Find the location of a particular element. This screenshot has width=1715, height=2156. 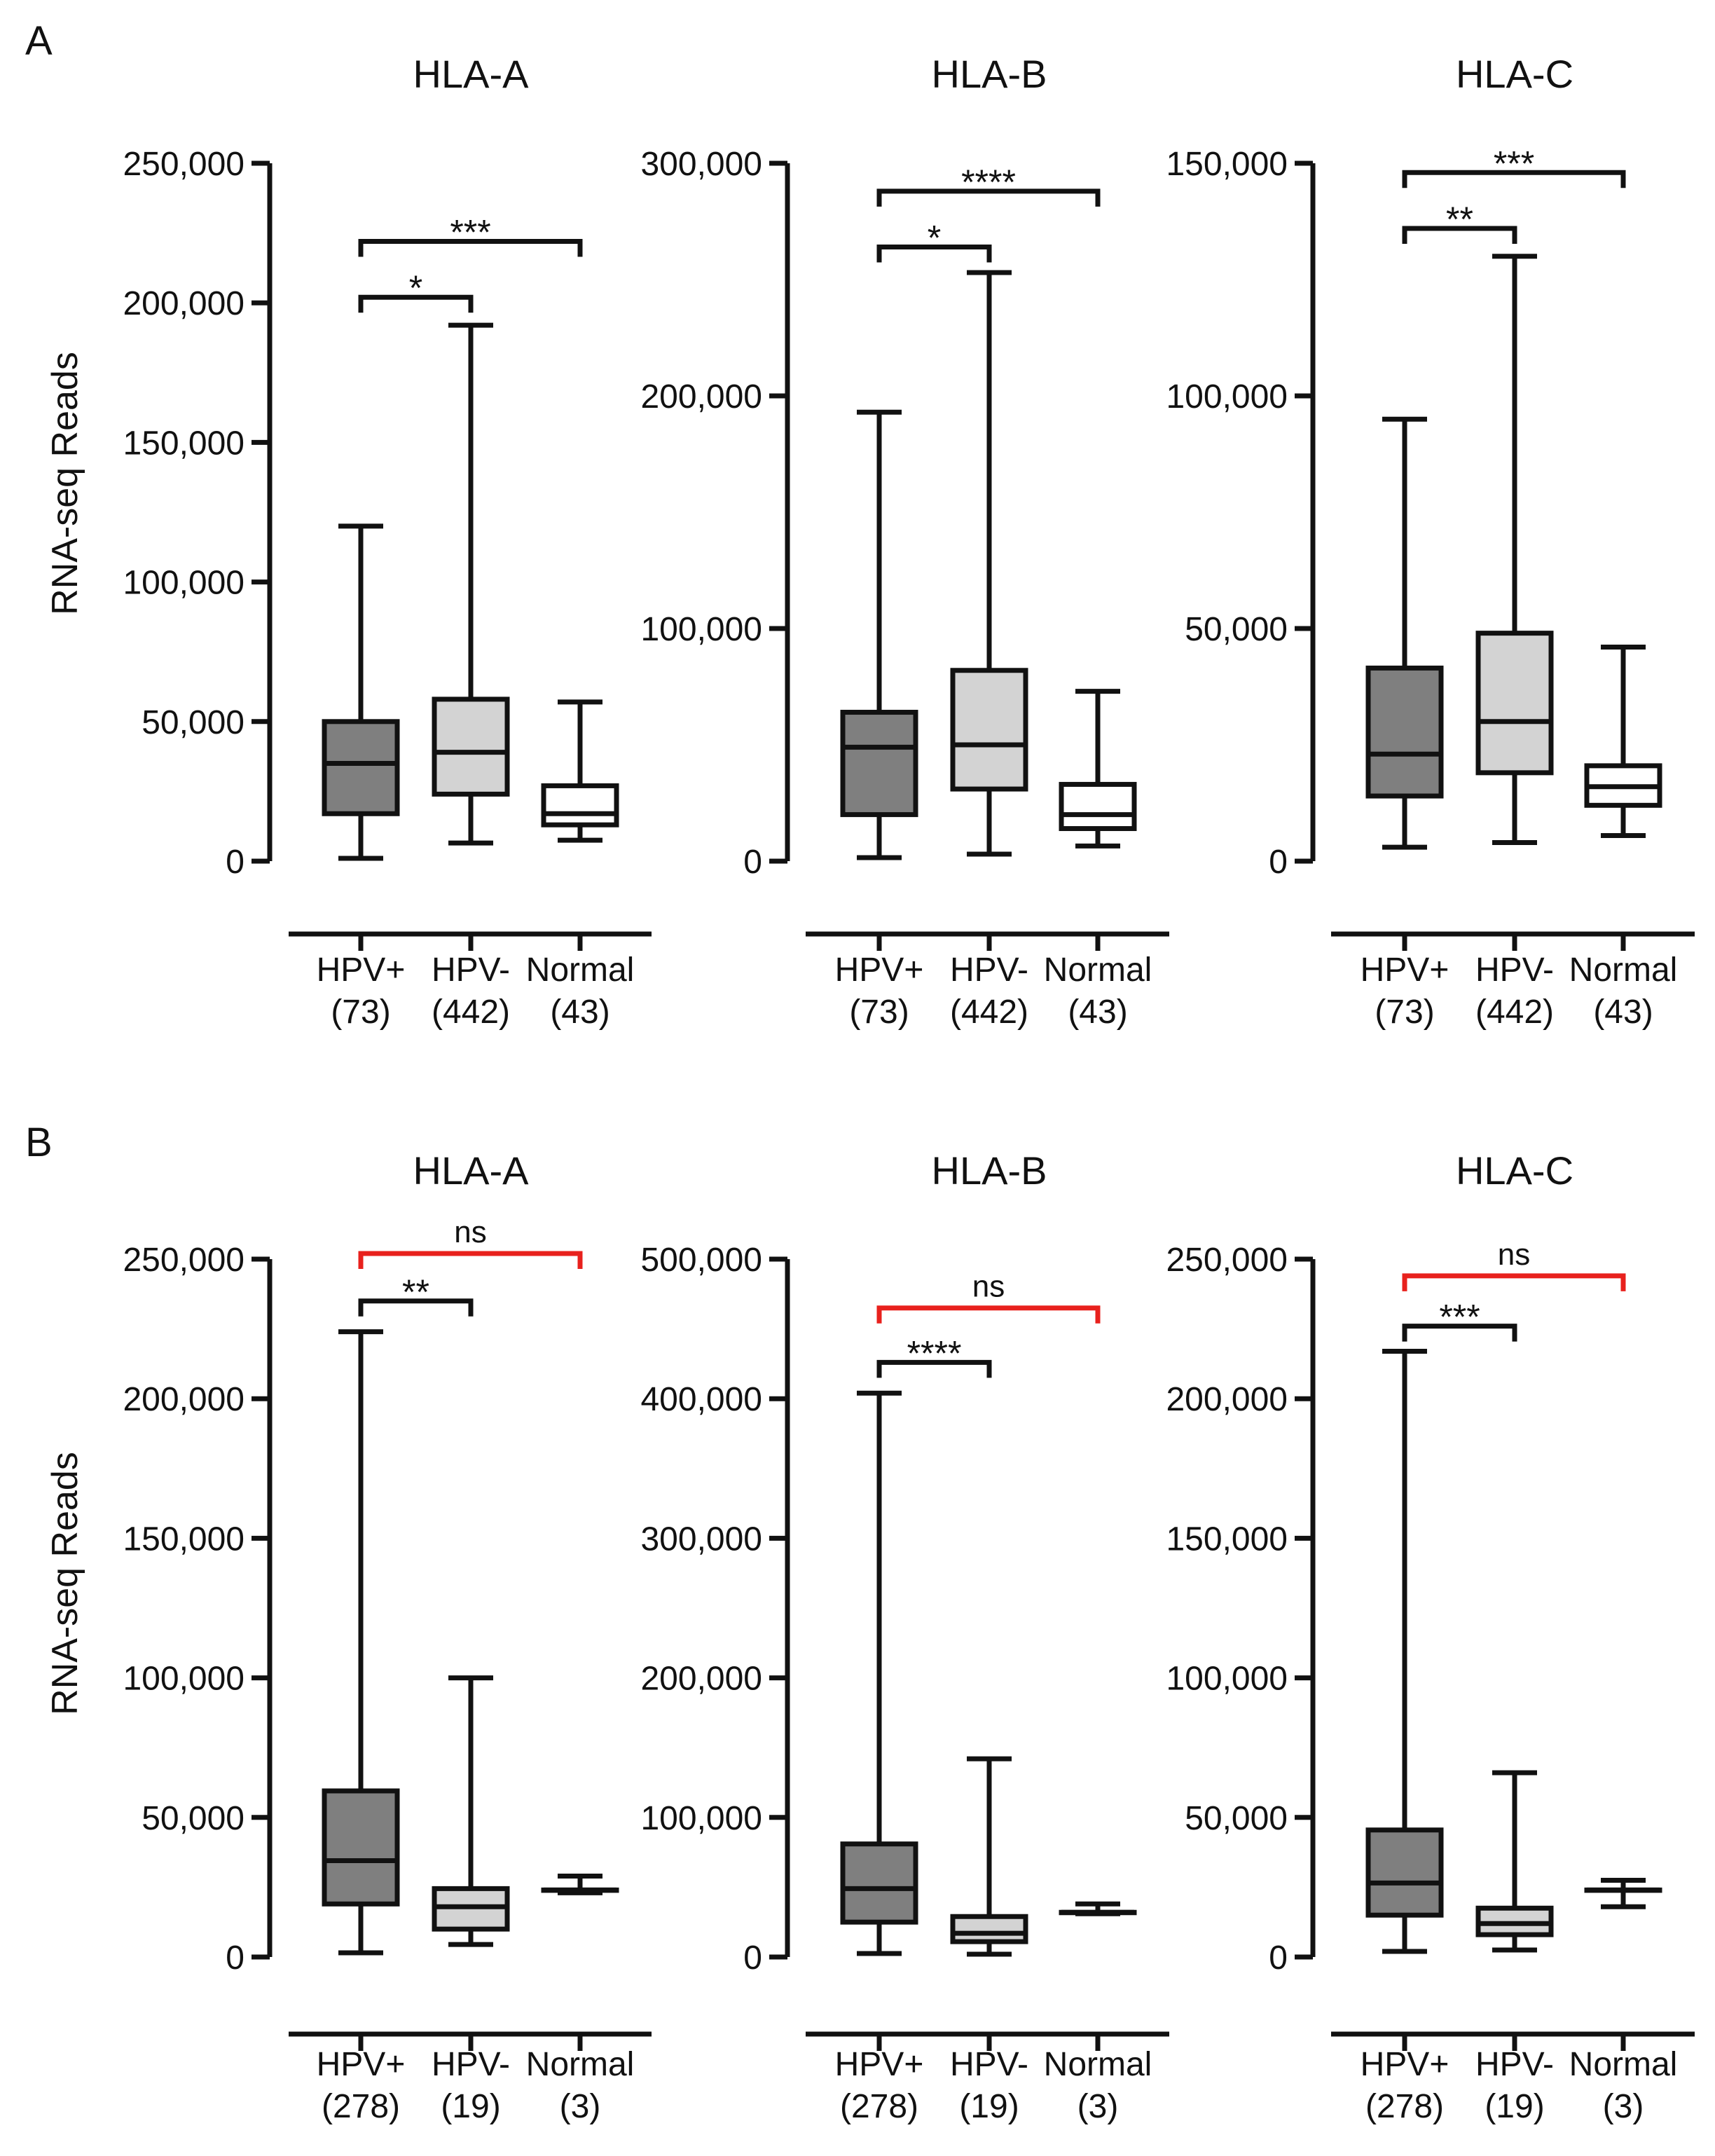

category-label-b-hla-c-hpv-pos: HPV+ is located at coordinates (1405, 2064).